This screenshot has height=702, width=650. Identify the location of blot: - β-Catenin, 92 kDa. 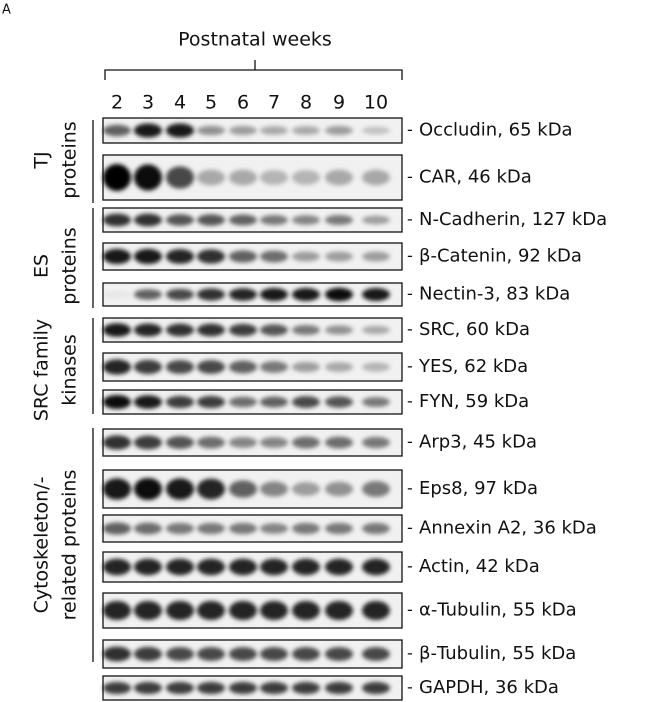
(342, 256).